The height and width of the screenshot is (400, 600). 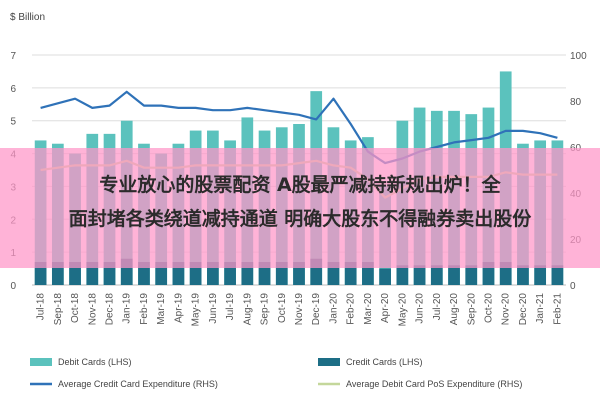 What do you see at coordinates (247, 309) in the screenshot?
I see `x-tick-label: Aug-19` at bounding box center [247, 309].